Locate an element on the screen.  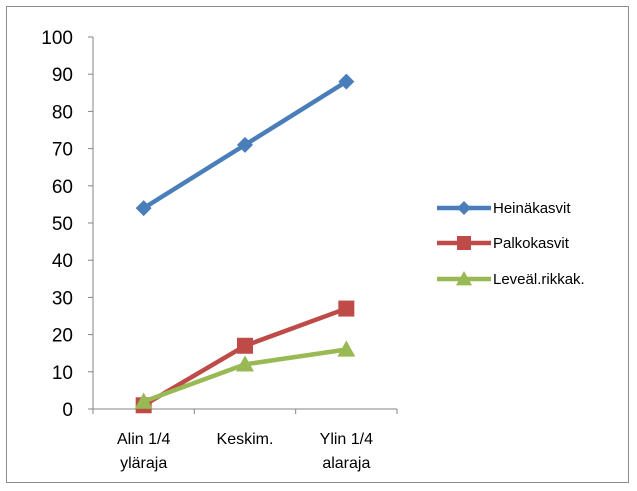
x-tick-label: Ylin 1/4 is located at coordinates (346, 439).